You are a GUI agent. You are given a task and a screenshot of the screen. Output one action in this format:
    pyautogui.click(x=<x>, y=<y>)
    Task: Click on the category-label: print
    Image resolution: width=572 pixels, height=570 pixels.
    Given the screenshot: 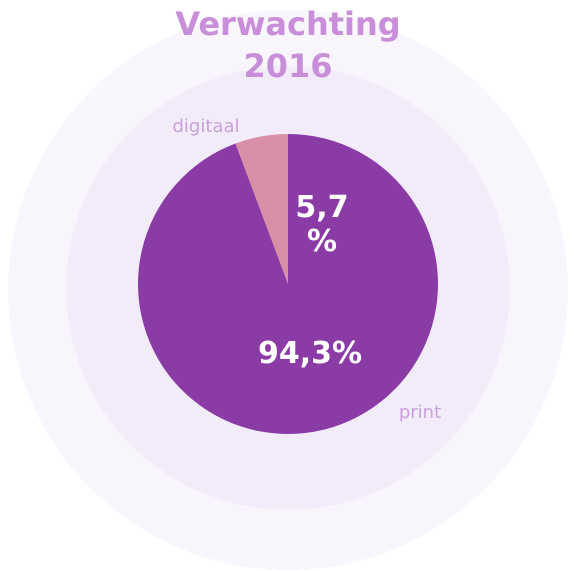 What is the action you would take?
    pyautogui.click(x=420, y=412)
    